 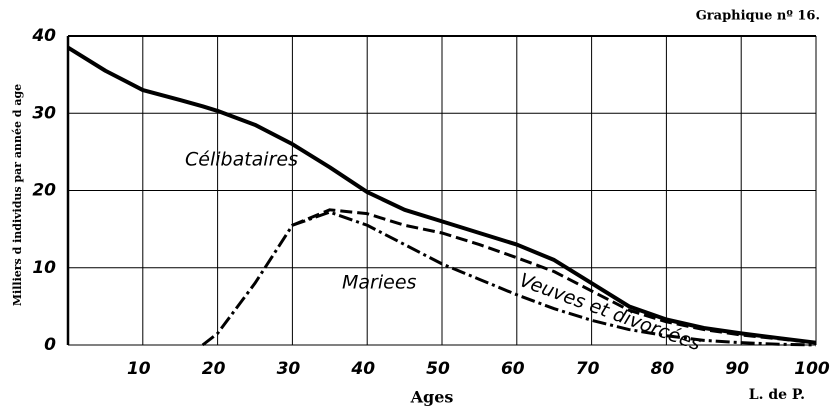 What do you see at coordinates (379, 283) in the screenshot?
I see `series-label: Mariees` at bounding box center [379, 283].